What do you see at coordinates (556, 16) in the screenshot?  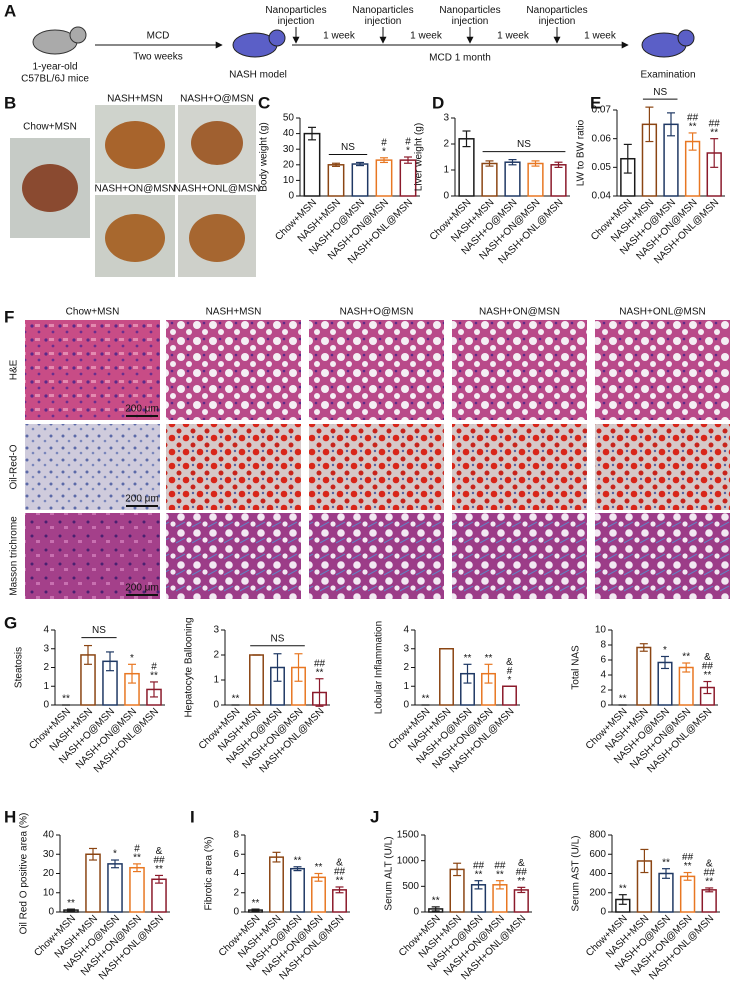 I see `injection-label: Nanoparticles injection` at bounding box center [556, 16].